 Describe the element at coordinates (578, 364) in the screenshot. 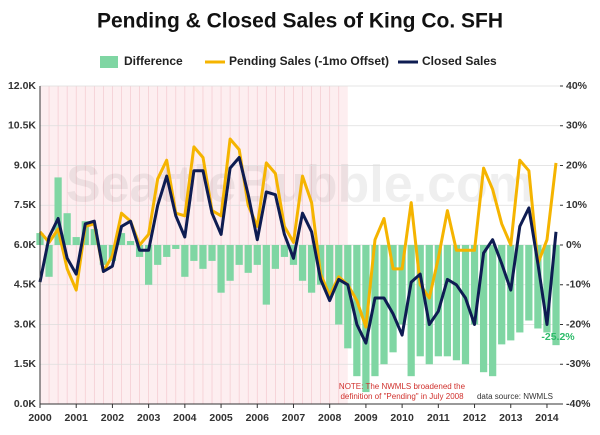

I see `y2-tick-label: -30%` at that location.